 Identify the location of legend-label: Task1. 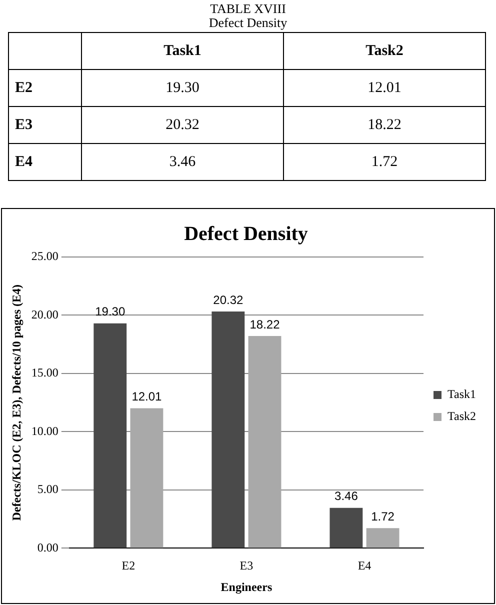
(462, 394).